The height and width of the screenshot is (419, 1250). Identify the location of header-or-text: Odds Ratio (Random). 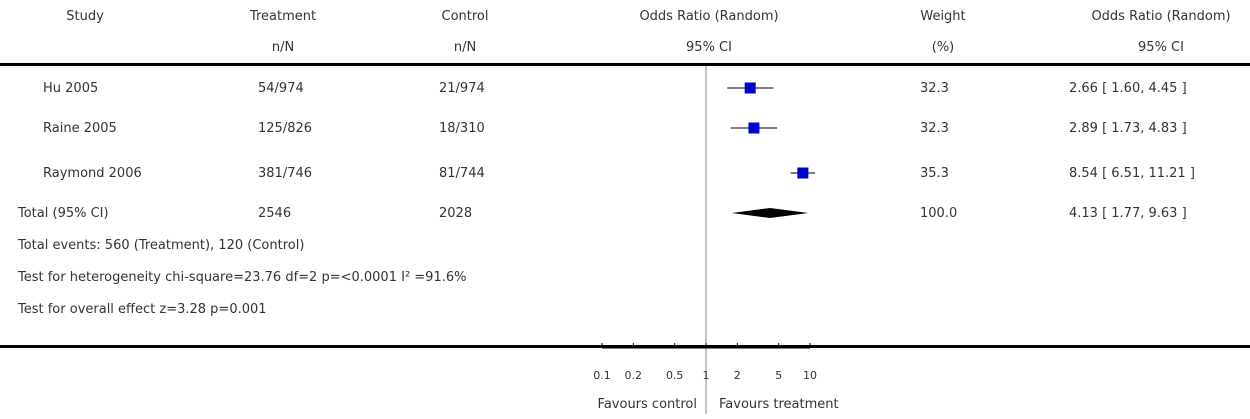
(1161, 16).